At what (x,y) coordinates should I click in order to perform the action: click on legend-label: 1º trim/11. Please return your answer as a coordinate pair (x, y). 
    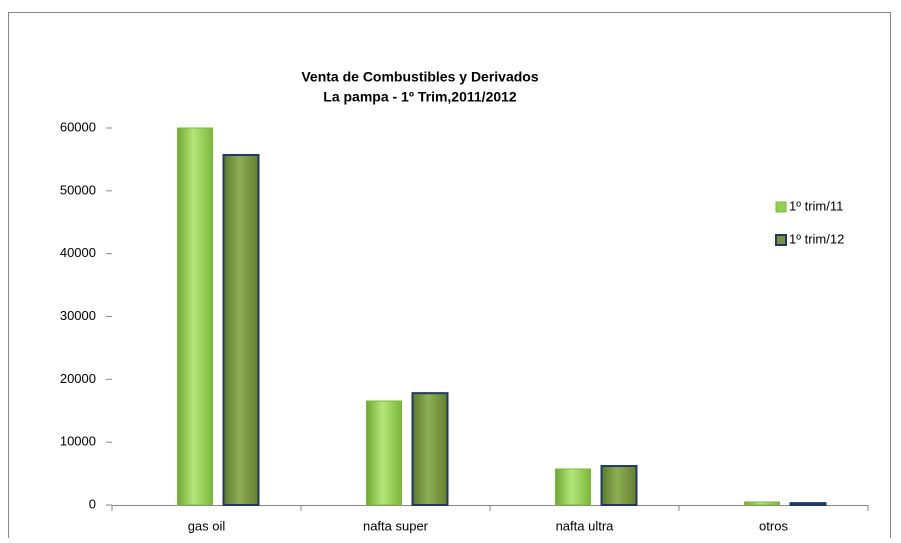
    Looking at the image, I should click on (816, 205).